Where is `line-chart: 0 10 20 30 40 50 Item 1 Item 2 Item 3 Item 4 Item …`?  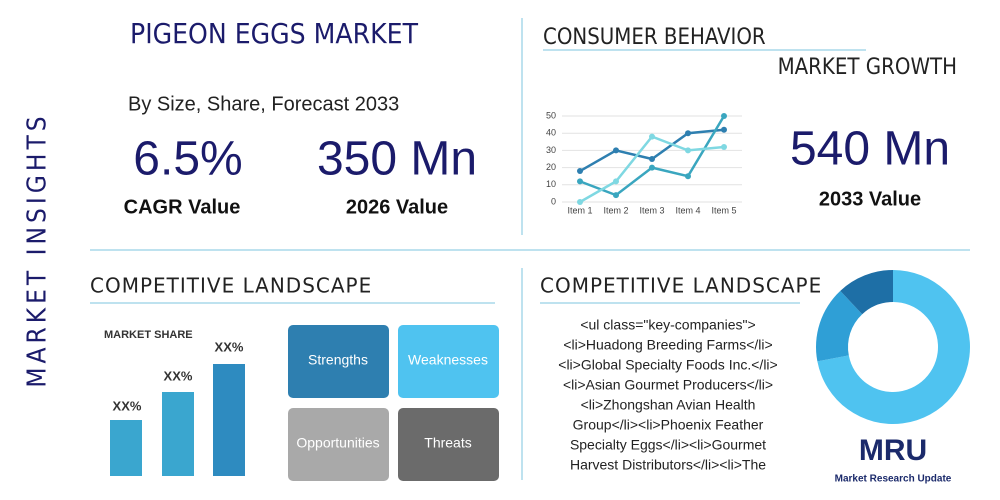 line-chart: 0 10 20 30 40 50 Item 1 Item 2 Item 3 Item 4 Item … is located at coordinates (644, 162).